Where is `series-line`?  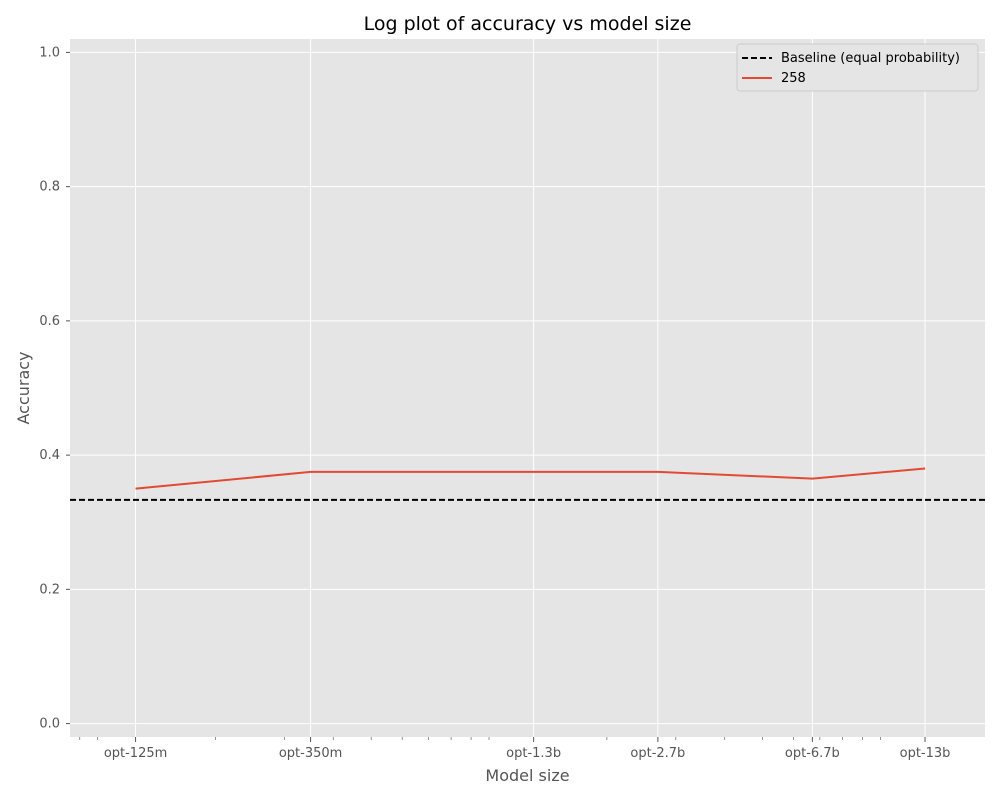
series-line is located at coordinates (530, 478).